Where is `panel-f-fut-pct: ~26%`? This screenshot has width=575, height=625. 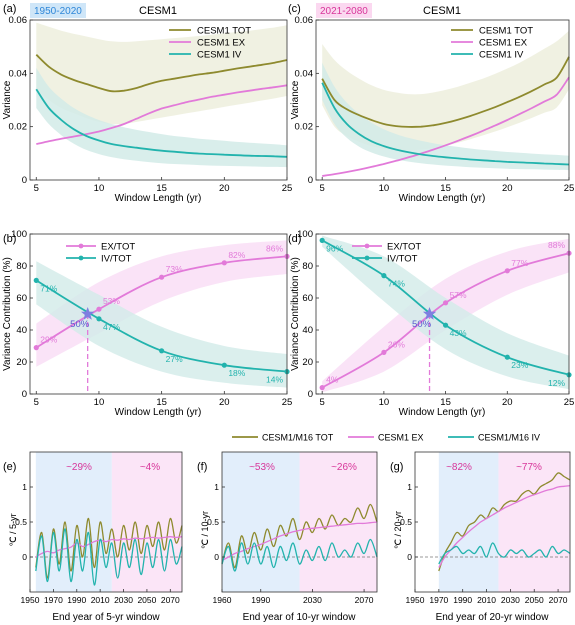 panel-f-fut-pct: ~26% is located at coordinates (344, 467).